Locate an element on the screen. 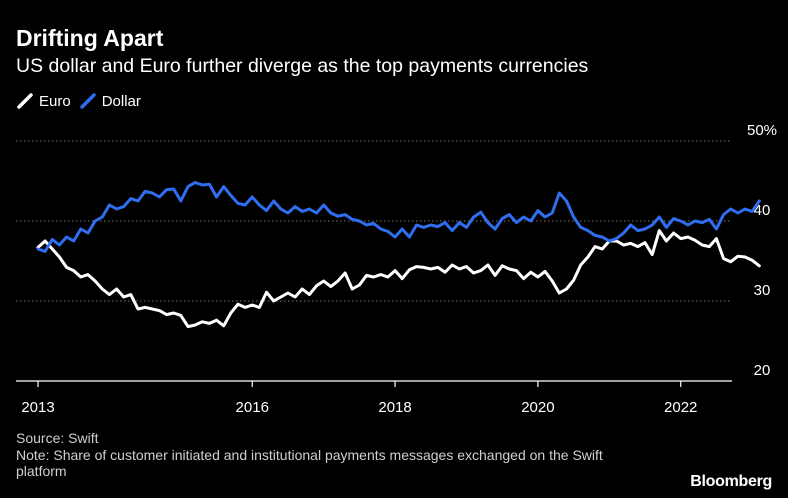 The height and width of the screenshot is (498, 788). legend-item-euro: Euro is located at coordinates (43, 101).